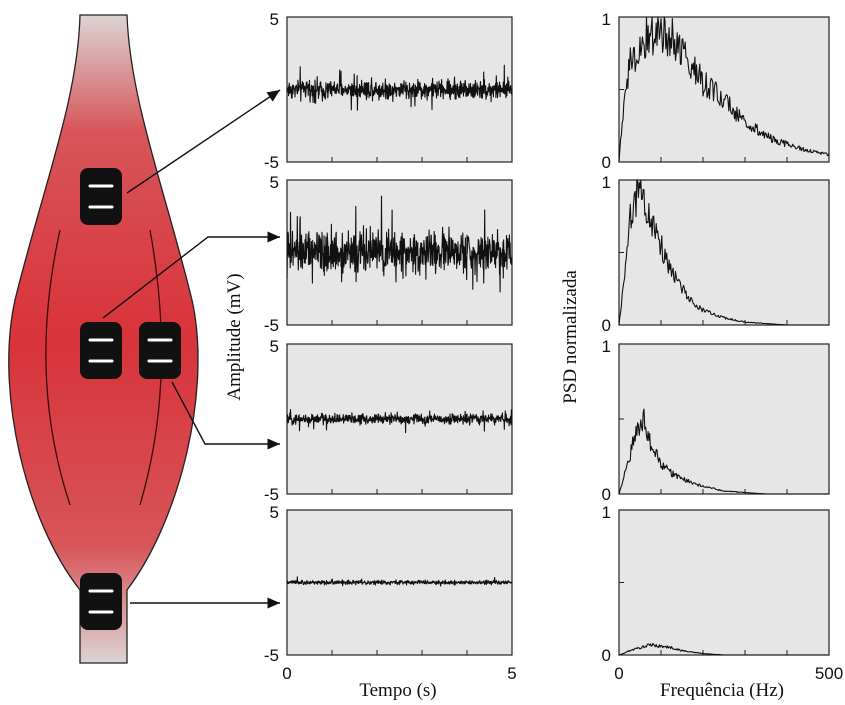 The height and width of the screenshot is (705, 845). I want to click on psd-1-trace, so click(724, 89).